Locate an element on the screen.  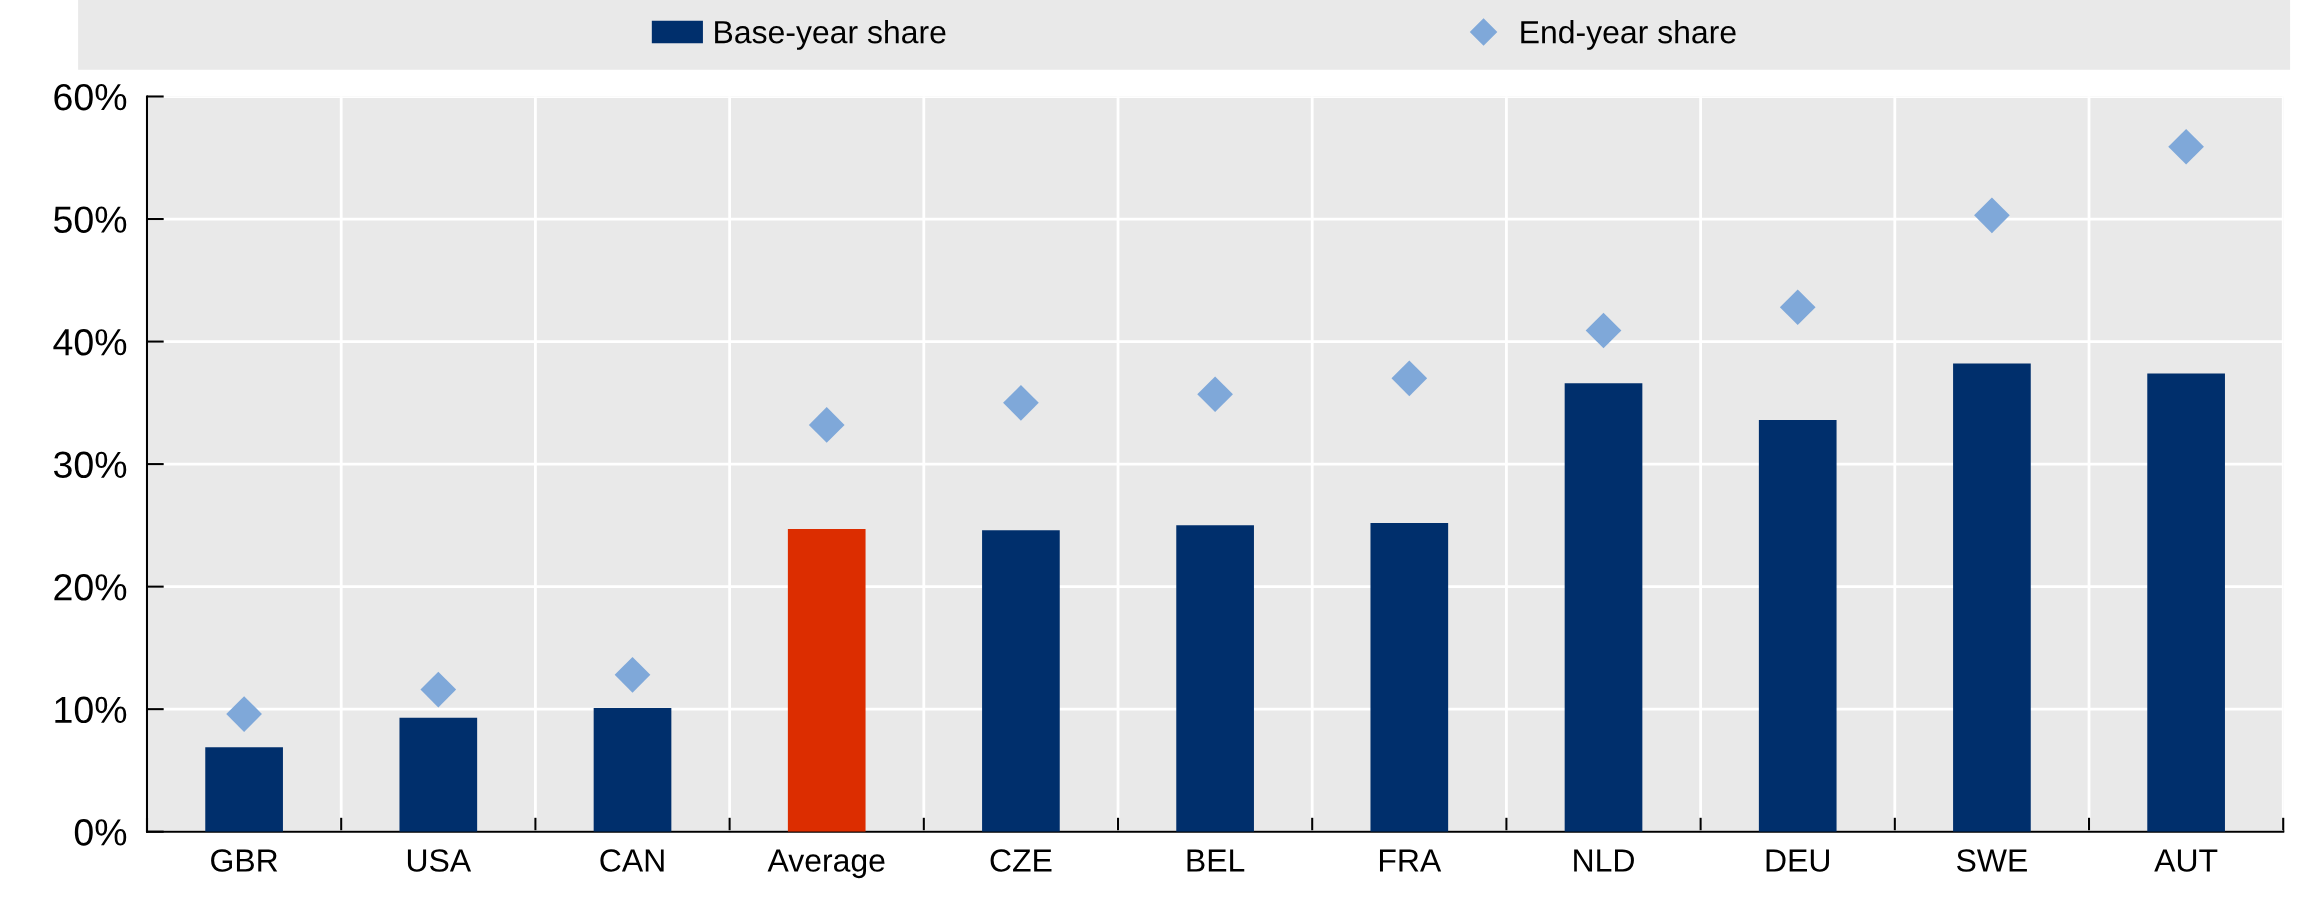
x-tick-label: BEL is located at coordinates (1216, 860).